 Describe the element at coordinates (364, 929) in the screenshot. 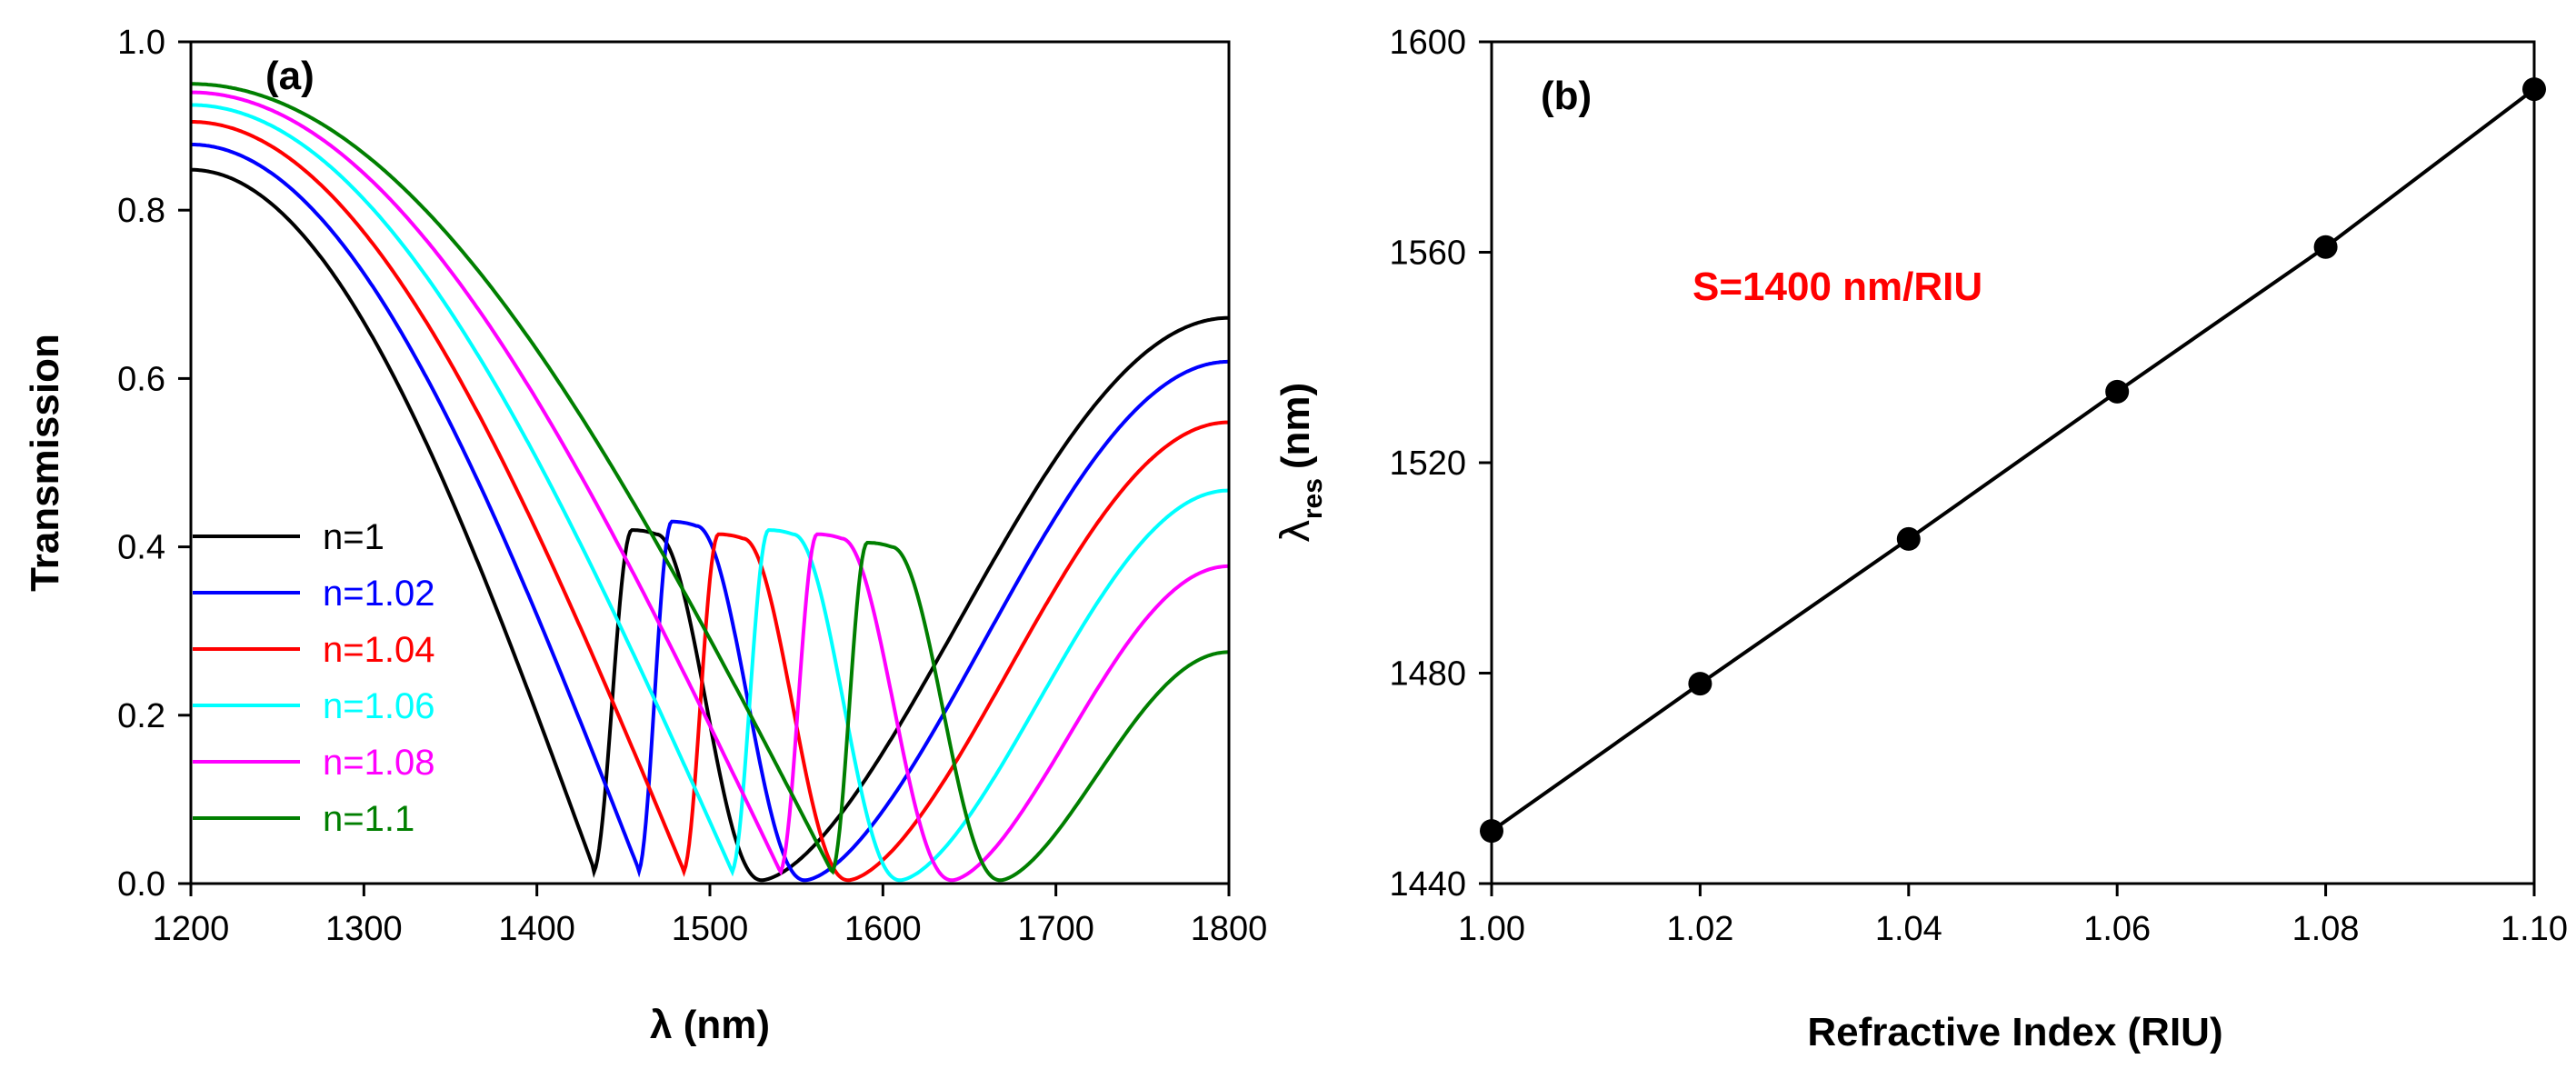

I see `x-tick-label: 1300` at that location.